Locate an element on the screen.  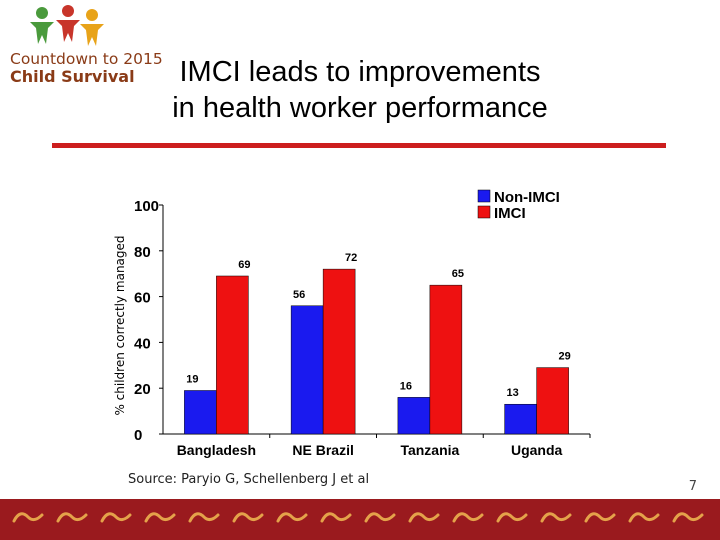
x-tick-label: Uganda is located at coordinates (537, 450).